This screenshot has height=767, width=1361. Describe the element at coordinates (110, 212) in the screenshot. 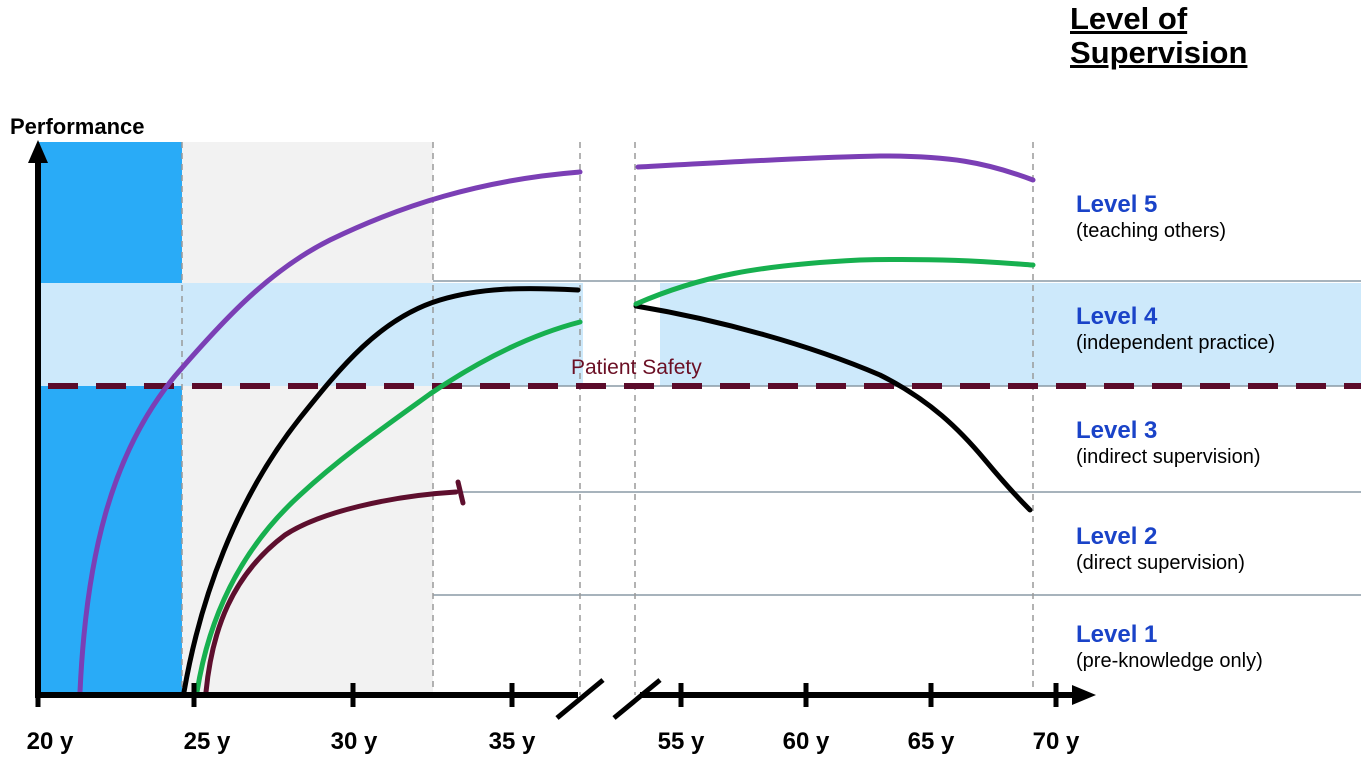

I see `dark-blue-band-upper` at that location.